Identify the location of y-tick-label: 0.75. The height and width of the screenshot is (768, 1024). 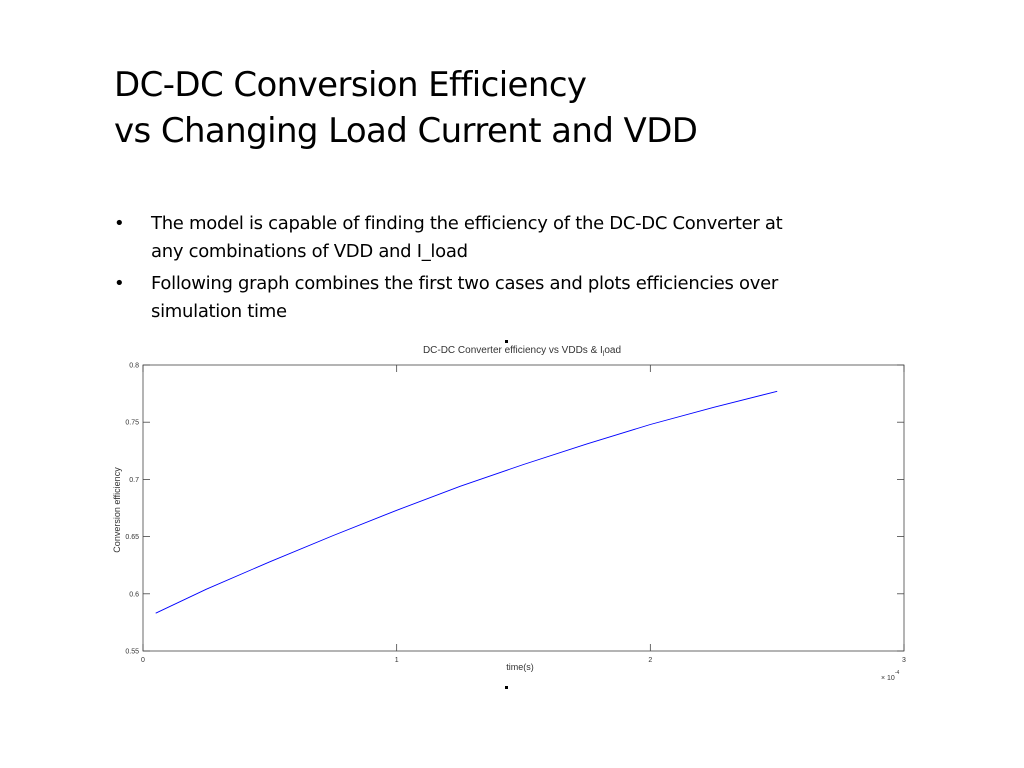
(132, 423).